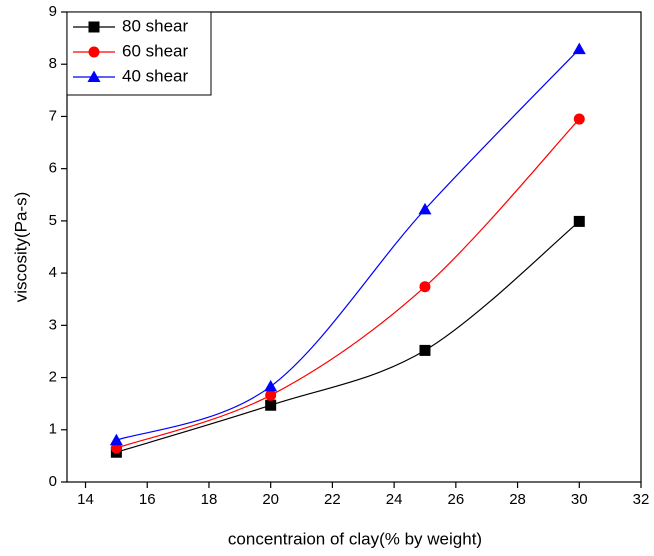  Describe the element at coordinates (53, 324) in the screenshot. I see `y-tick-label: 3` at that location.